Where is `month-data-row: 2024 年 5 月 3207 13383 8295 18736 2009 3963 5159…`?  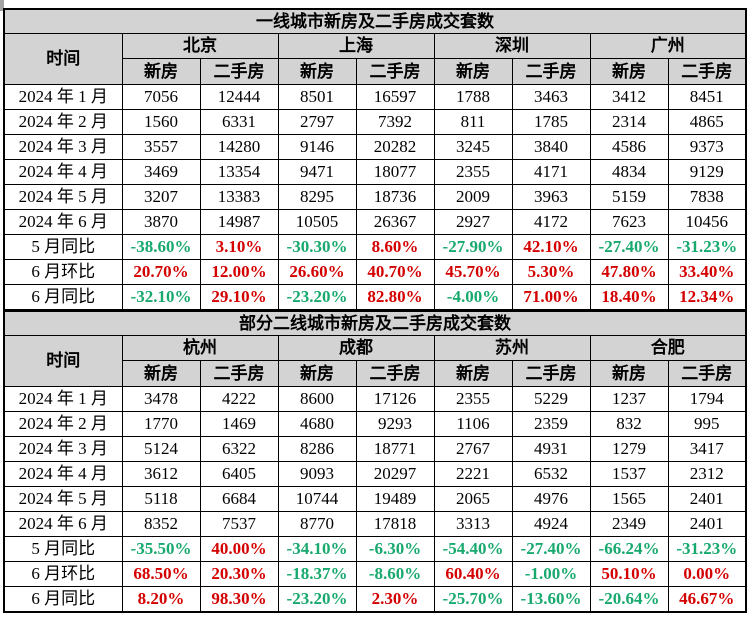
month-data-row: 2024 年 5 月 3207 13383 8295 18736 2009 3963 5159… is located at coordinates (375, 197).